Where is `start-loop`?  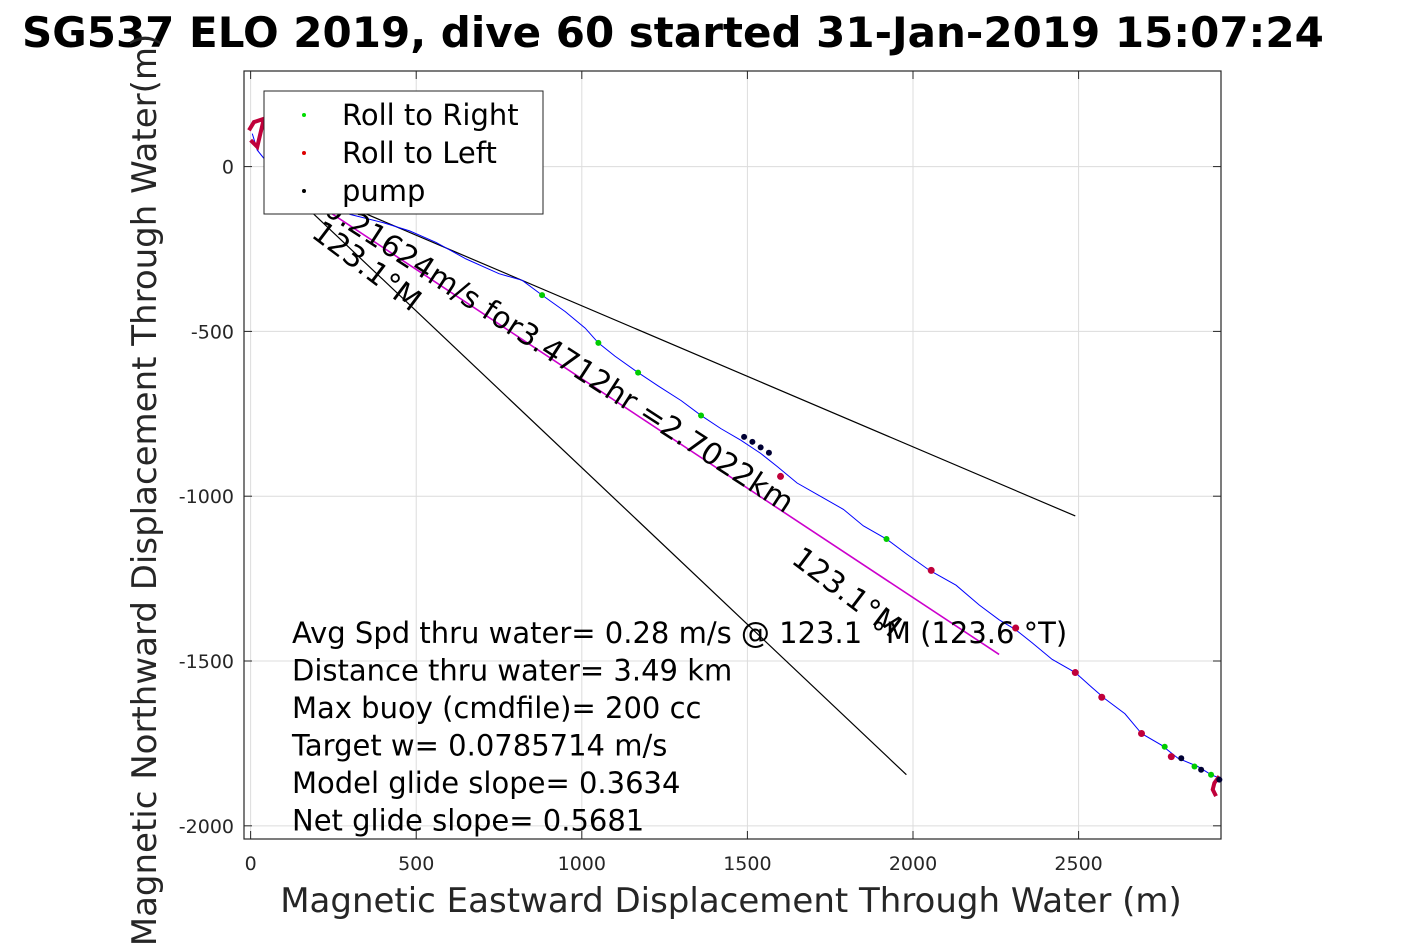
start-loop is located at coordinates (257, 133).